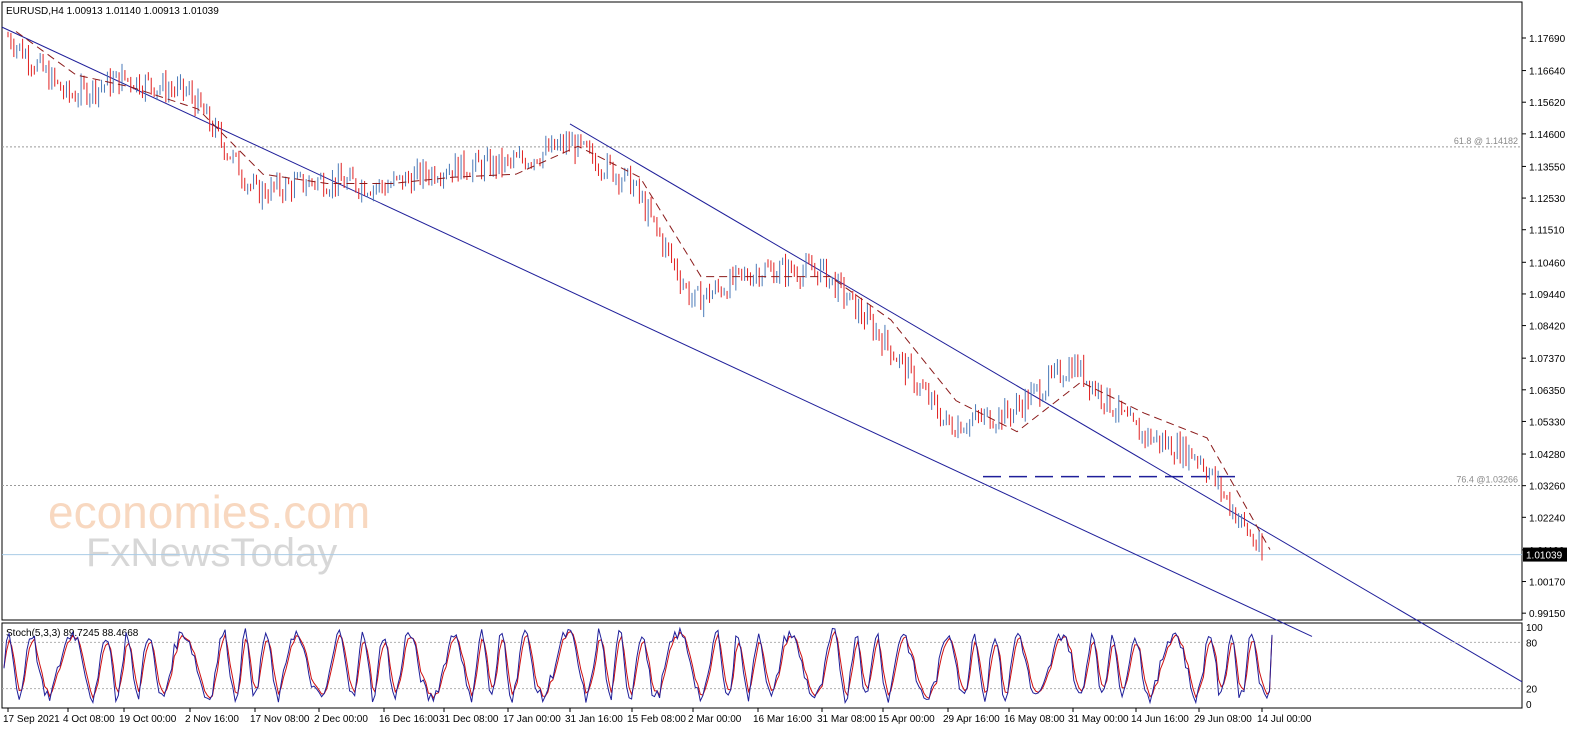 The image size is (1596, 743). What do you see at coordinates (1532, 690) in the screenshot?
I see `stoch-axis-label: 20` at bounding box center [1532, 690].